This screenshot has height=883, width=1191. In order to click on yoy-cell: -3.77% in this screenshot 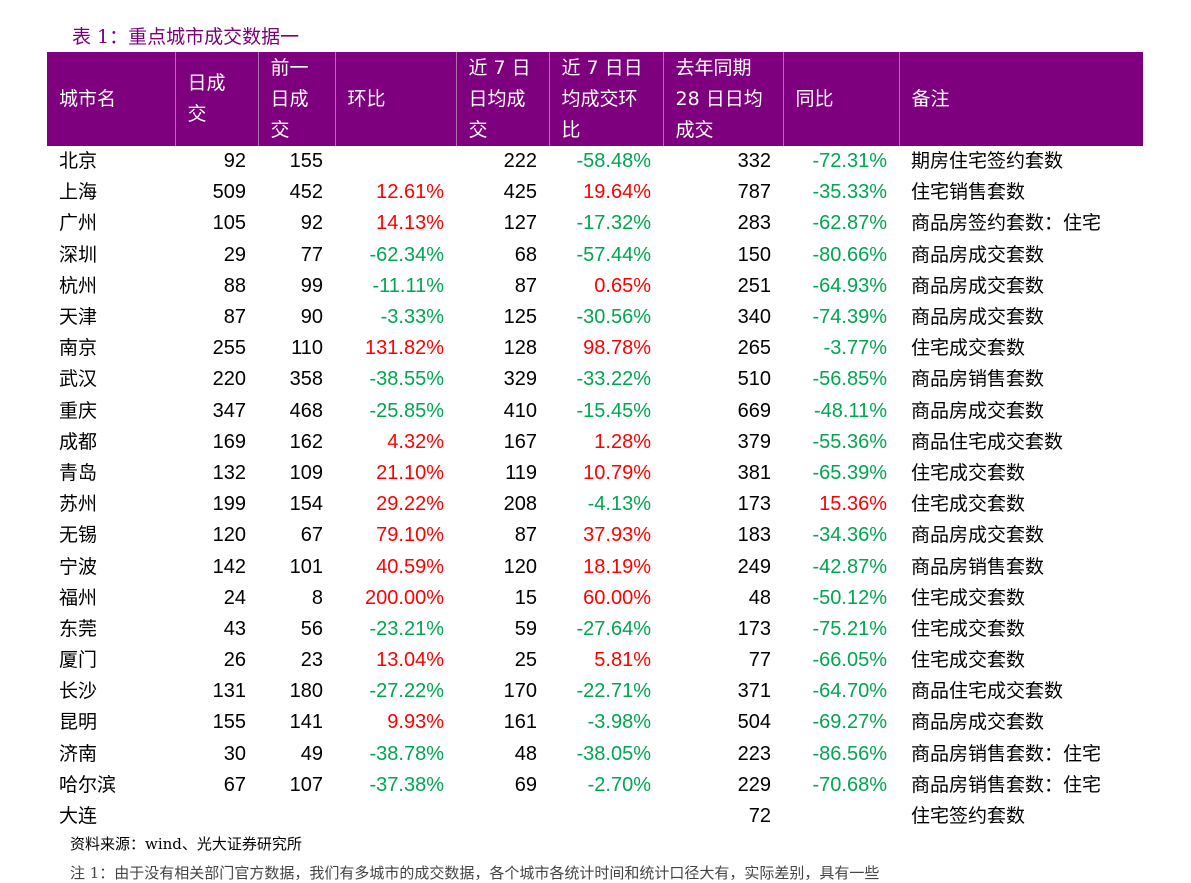, I will do `click(855, 348)`.